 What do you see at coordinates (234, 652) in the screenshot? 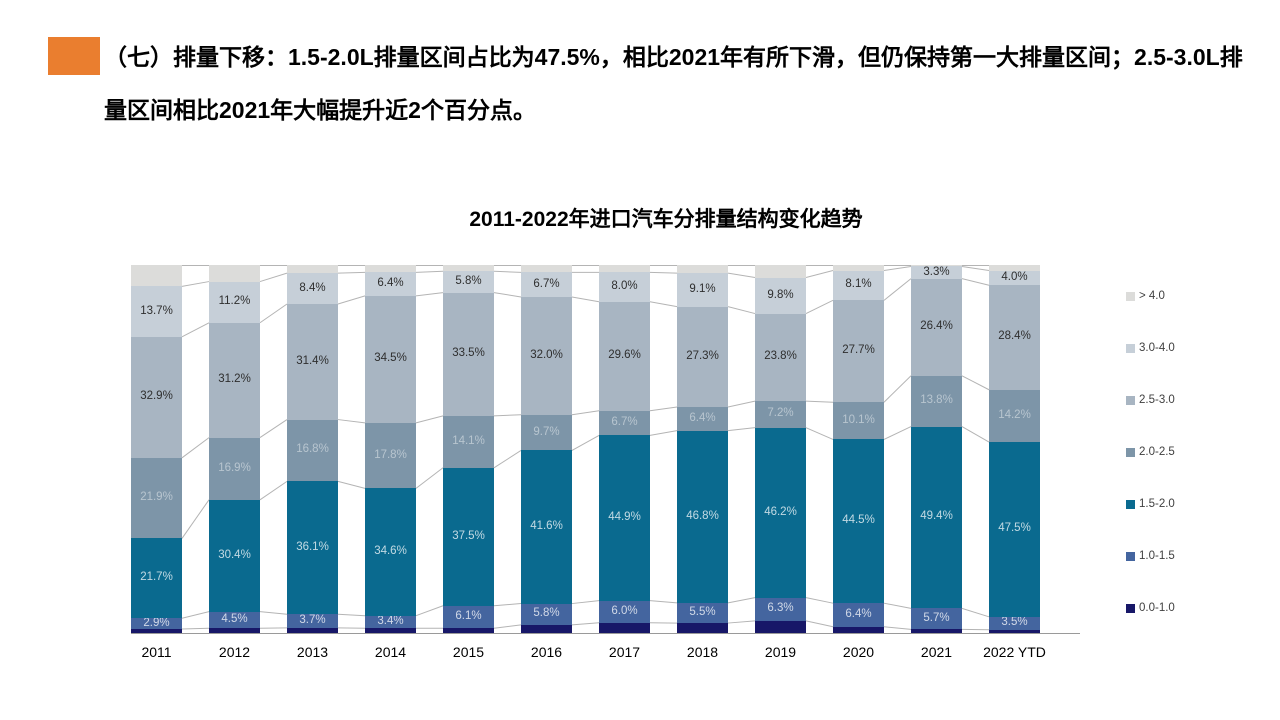
I see `x-axis-label: 2012` at bounding box center [234, 652].